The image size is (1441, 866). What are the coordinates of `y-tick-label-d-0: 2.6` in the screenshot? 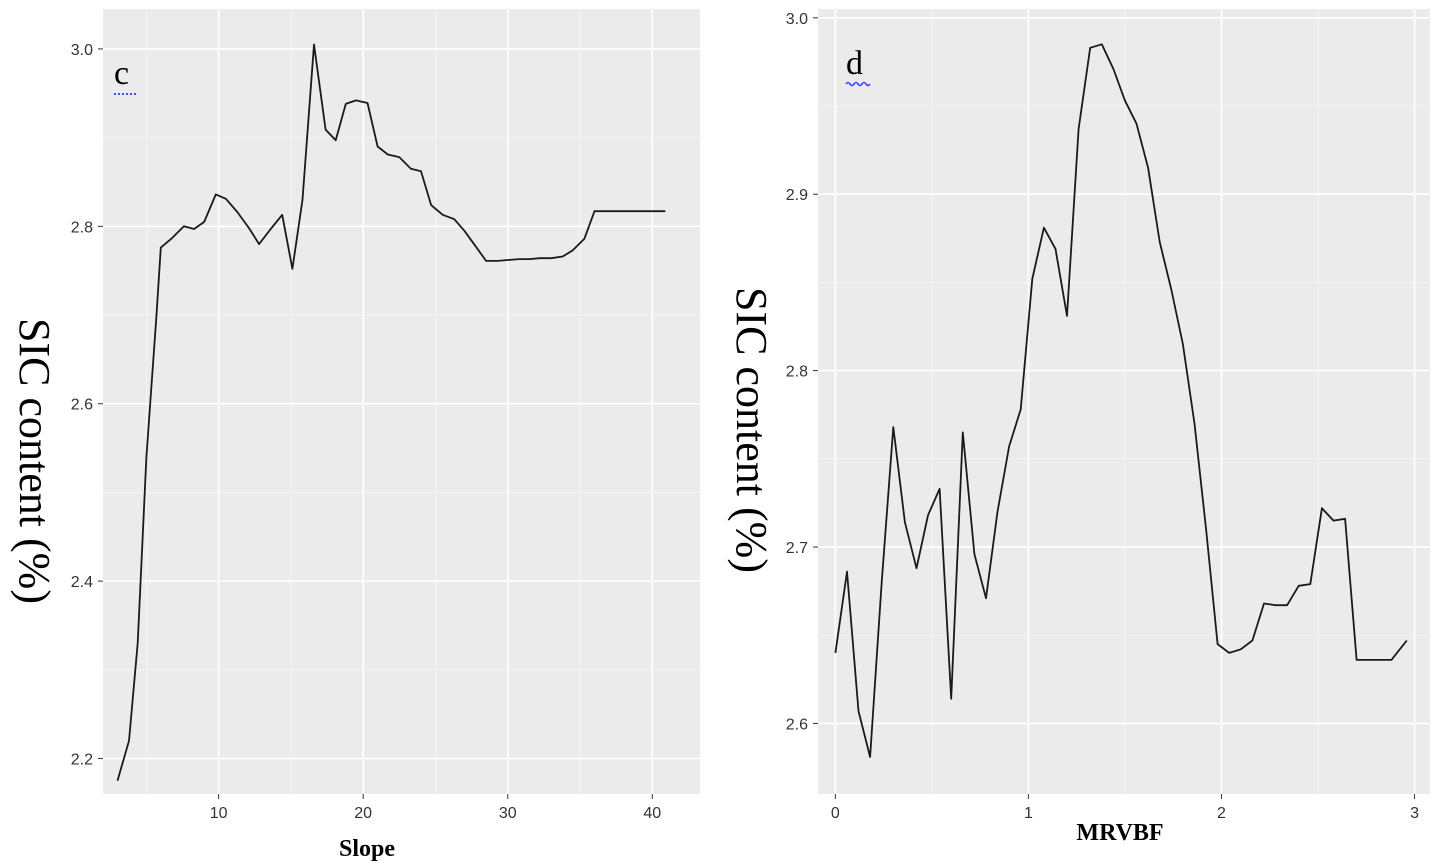 It's located at (797, 724).